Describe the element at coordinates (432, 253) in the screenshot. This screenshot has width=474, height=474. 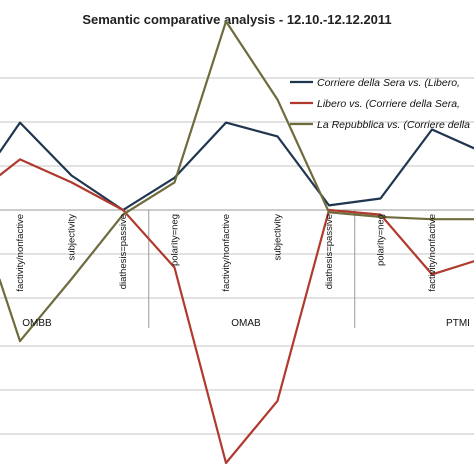
I see `tick-label-8: factivity/nonfactive` at that location.